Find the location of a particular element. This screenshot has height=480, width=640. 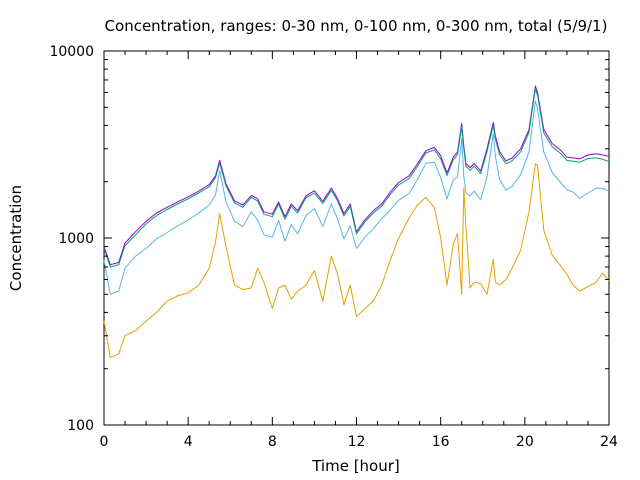

y-tick-label: 100 is located at coordinates (80, 426).